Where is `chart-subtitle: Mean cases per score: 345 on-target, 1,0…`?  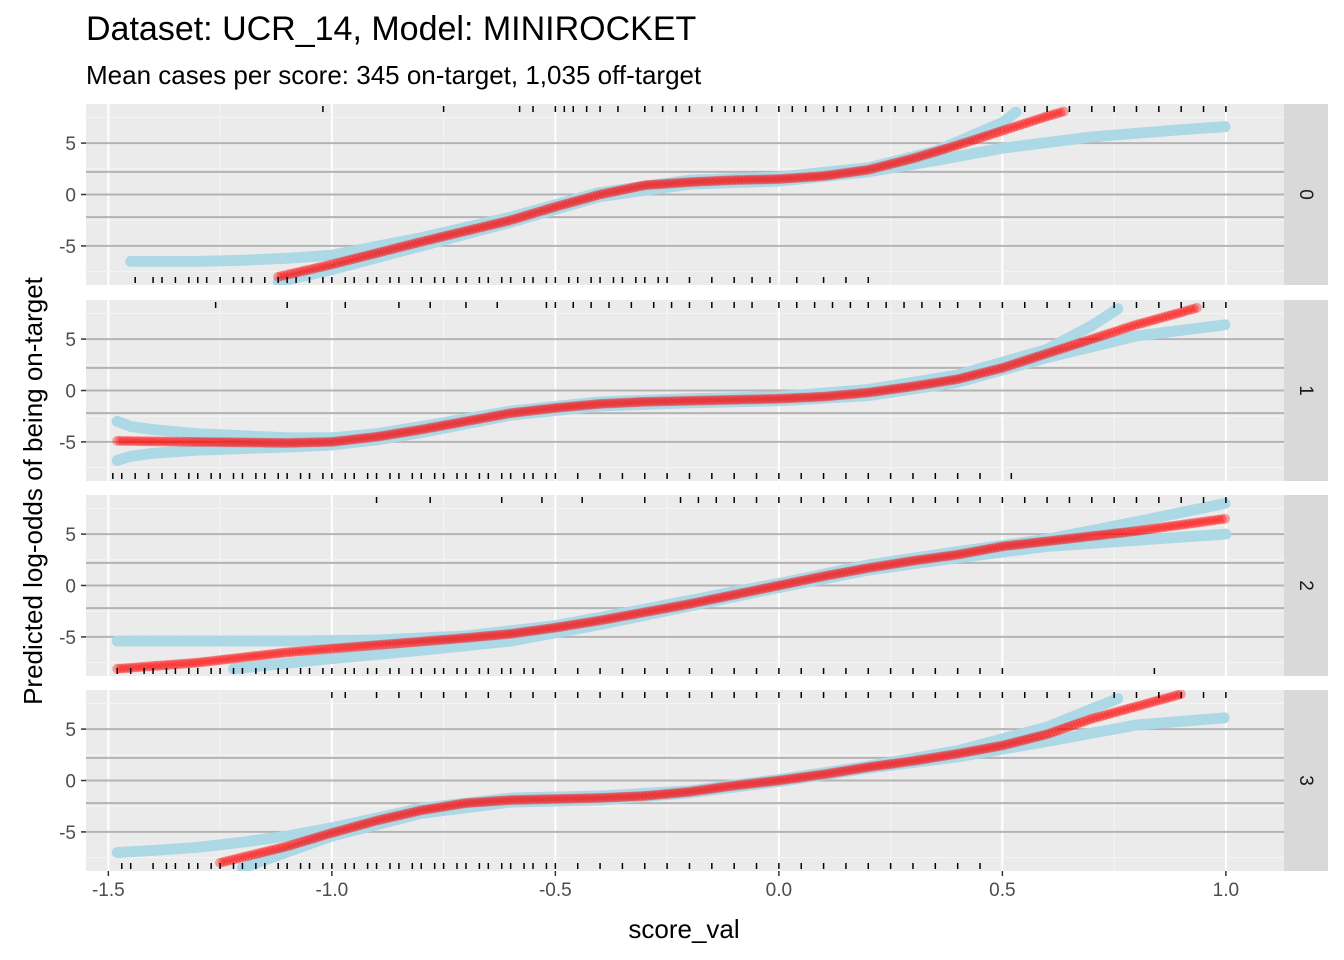 chart-subtitle: Mean cases per score: 345 on-target, 1,0… is located at coordinates (394, 75).